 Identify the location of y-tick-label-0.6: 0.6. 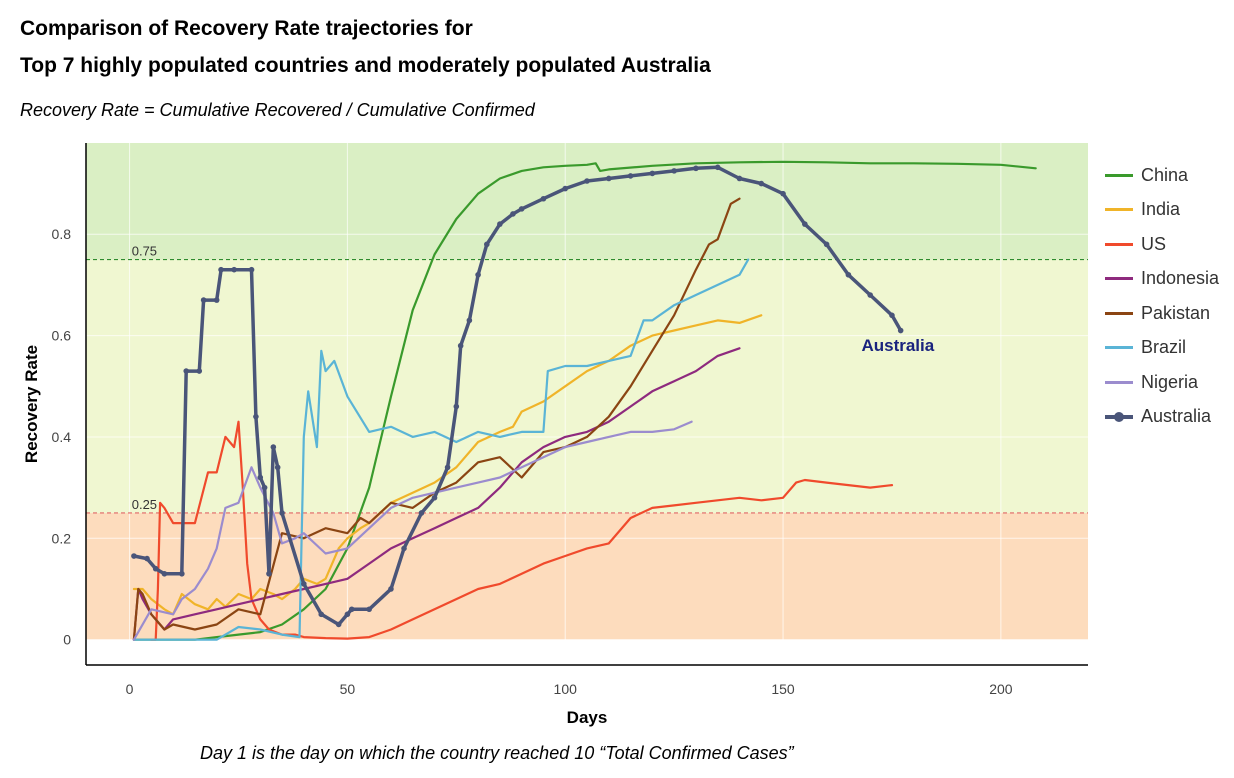
(62, 336).